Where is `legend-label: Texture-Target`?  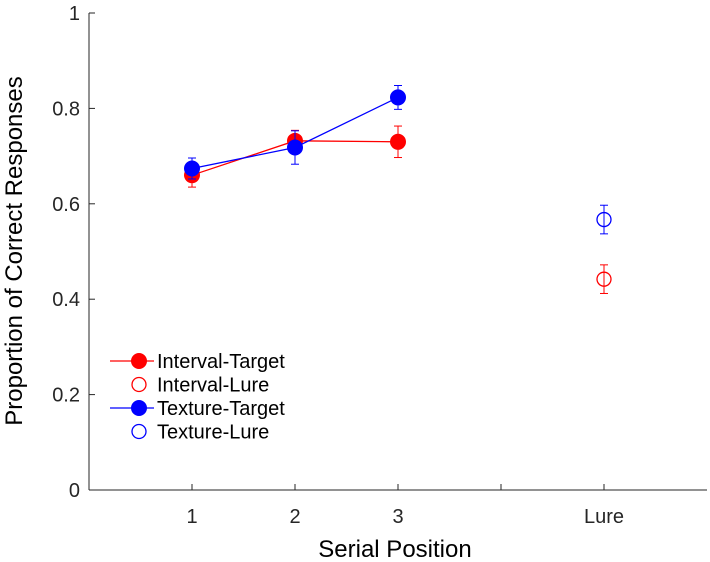 legend-label: Texture-Target is located at coordinates (221, 409).